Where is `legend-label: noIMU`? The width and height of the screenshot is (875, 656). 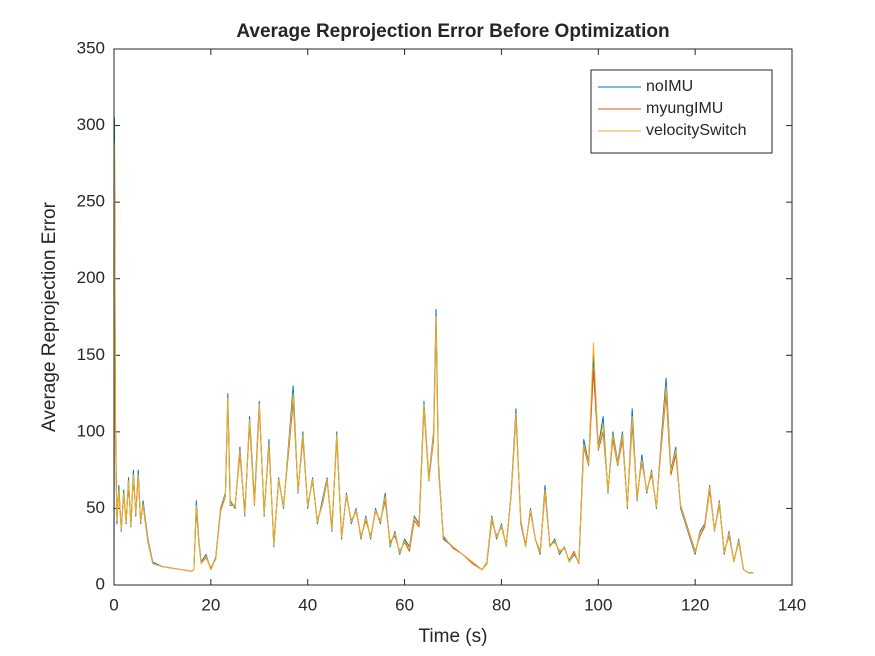
legend-label: noIMU is located at coordinates (669, 86).